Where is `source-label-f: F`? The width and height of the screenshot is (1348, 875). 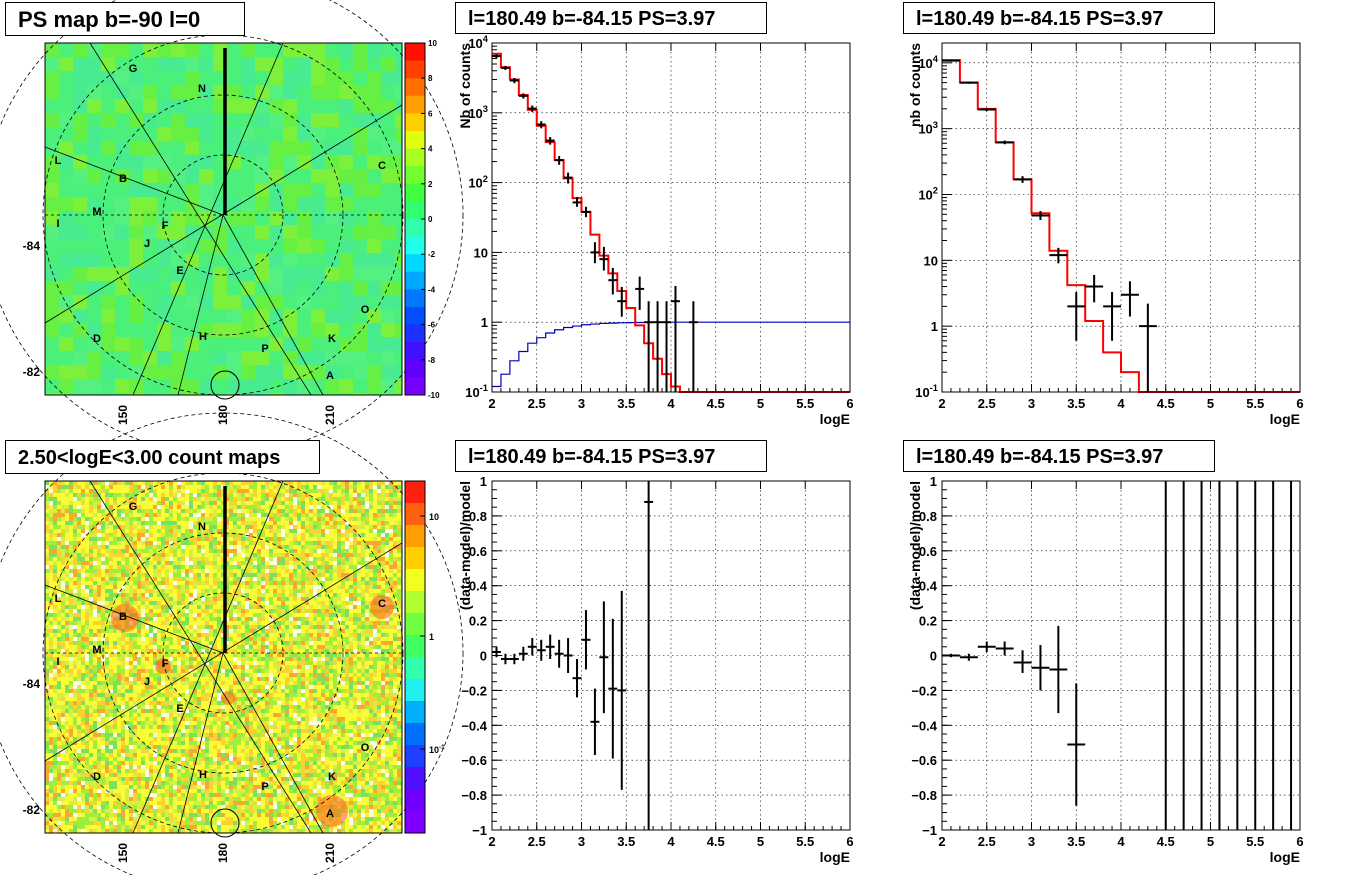
source-label-f: F is located at coordinates (165, 226).